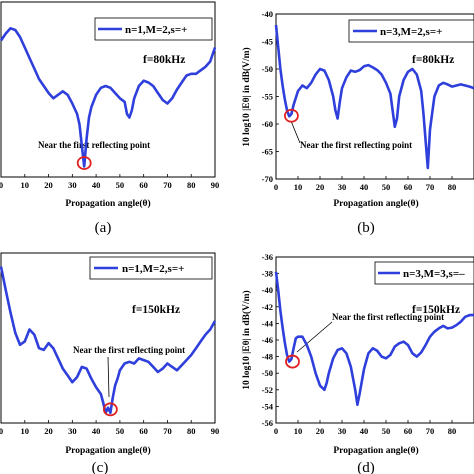  Describe the element at coordinates (388, 317) in the screenshot. I see `annotation-d: Near the first reflecting point` at that location.